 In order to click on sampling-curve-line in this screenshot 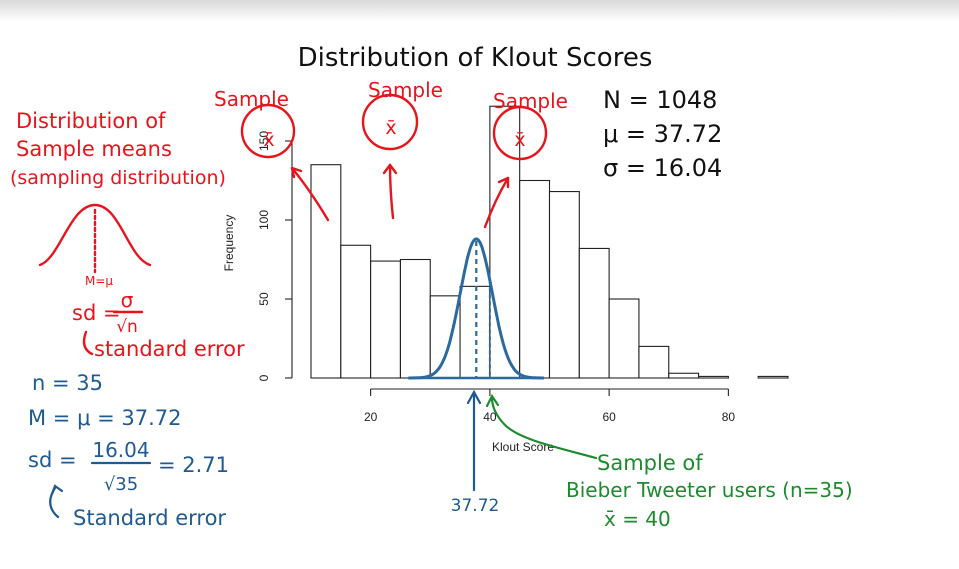, I will do `click(476, 308)`.